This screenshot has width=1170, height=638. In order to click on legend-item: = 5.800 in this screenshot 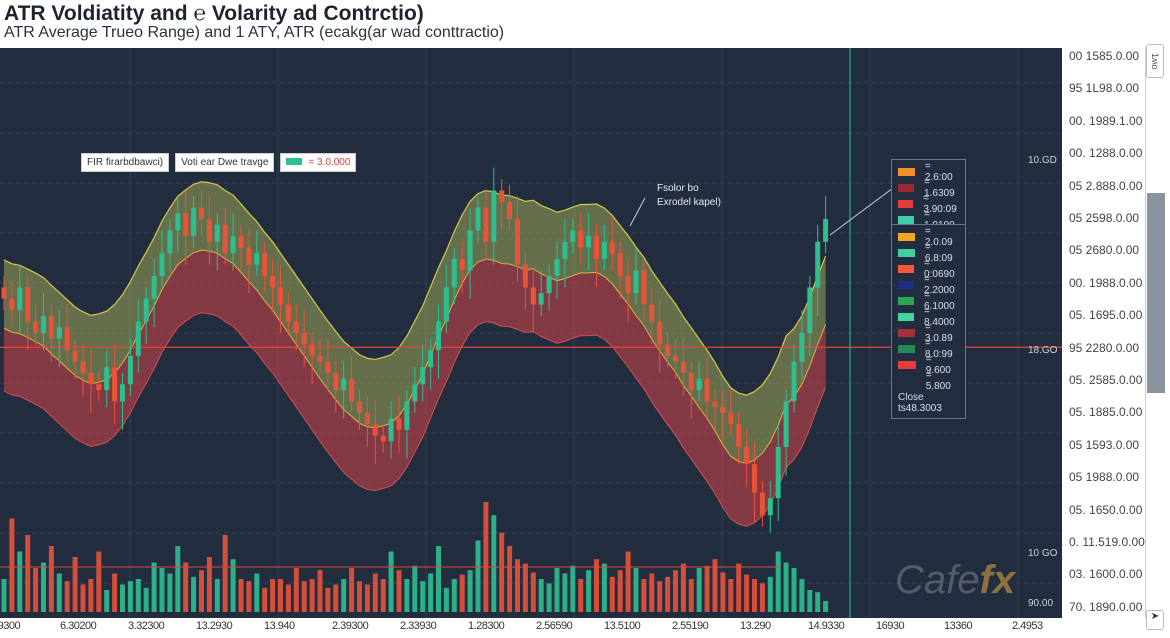, I will do `click(928, 381)`.